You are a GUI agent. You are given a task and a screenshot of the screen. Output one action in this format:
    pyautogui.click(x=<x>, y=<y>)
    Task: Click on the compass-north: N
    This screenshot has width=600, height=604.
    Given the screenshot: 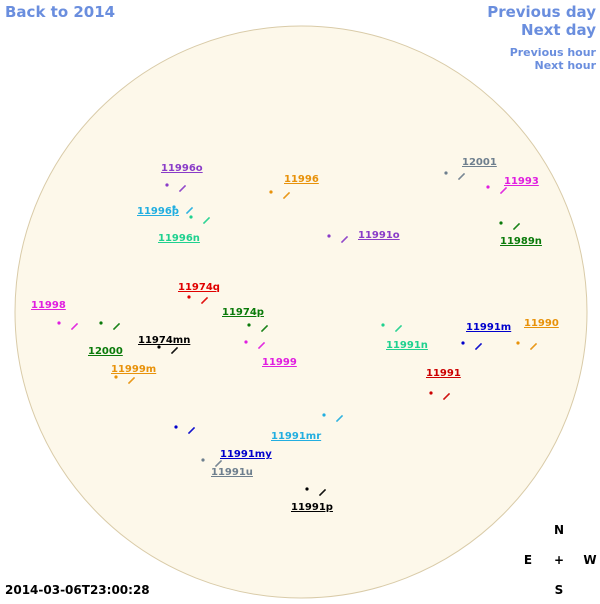 What is the action you would take?
    pyautogui.click(x=559, y=530)
    